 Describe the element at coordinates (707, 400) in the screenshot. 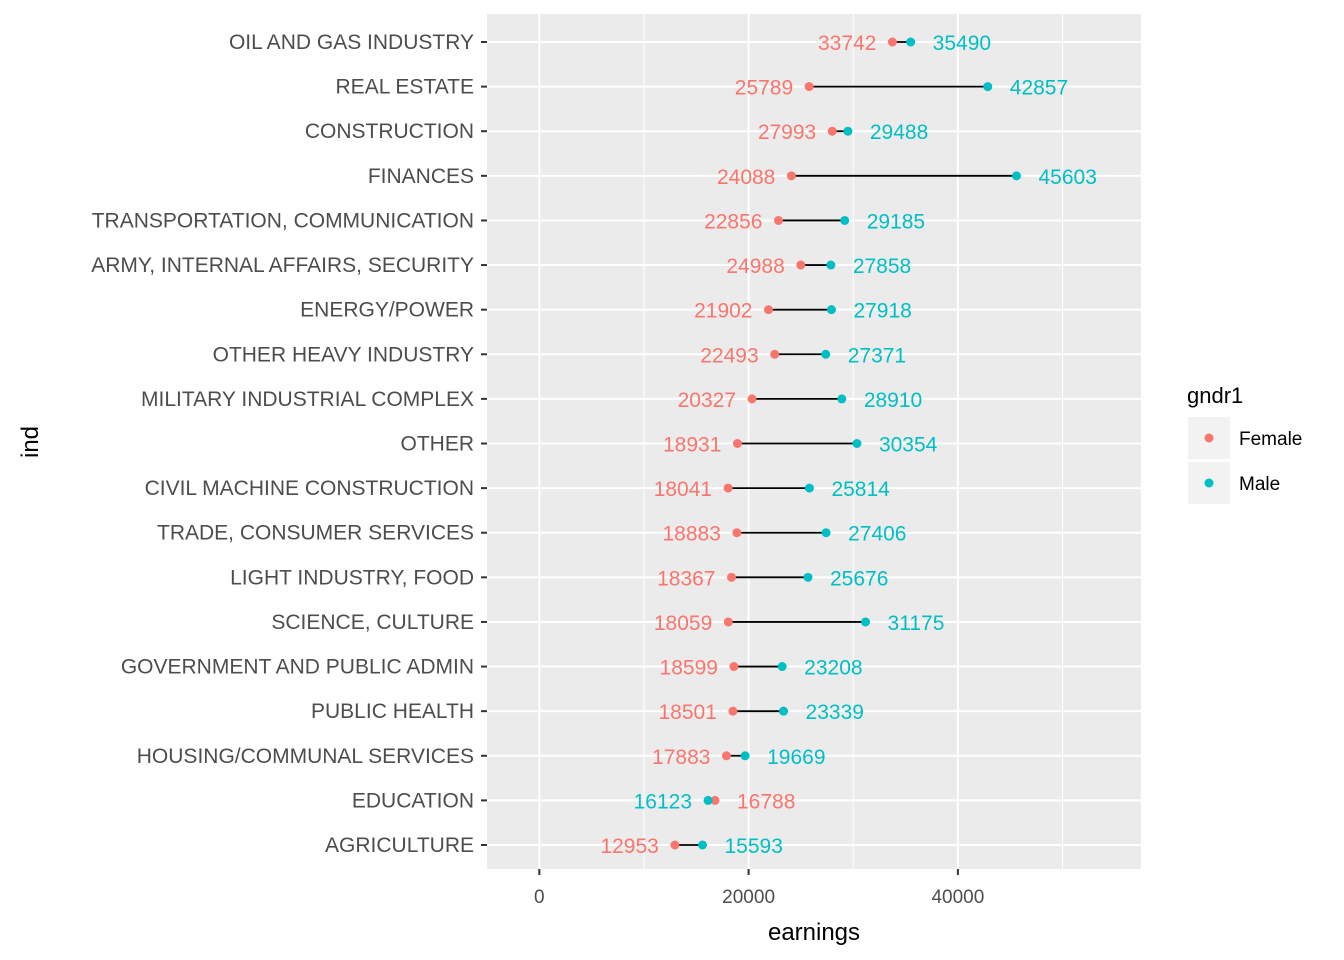

I see `female-value-label: 20327` at that location.